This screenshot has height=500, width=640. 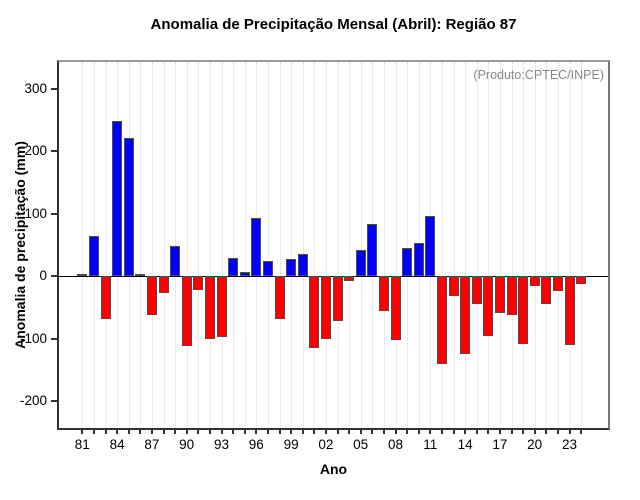 What do you see at coordinates (326, 245) in the screenshot?
I see `gridline-2002` at bounding box center [326, 245].